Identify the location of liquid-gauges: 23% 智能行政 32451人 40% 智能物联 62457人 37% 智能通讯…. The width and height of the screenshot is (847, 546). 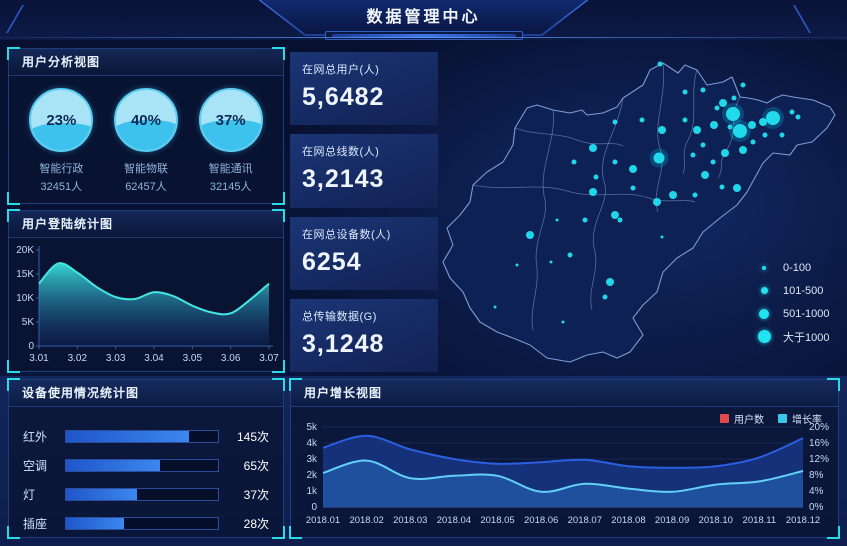
(146, 135).